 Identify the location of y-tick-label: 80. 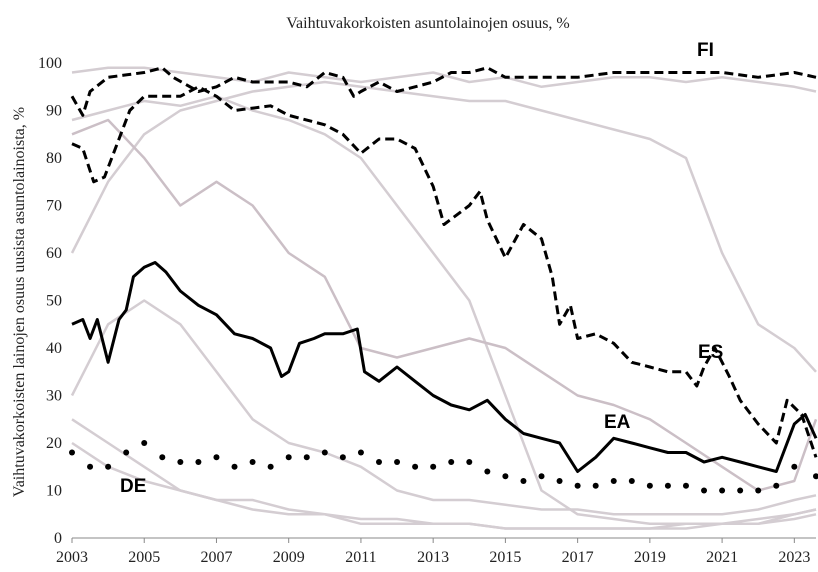
(54, 158).